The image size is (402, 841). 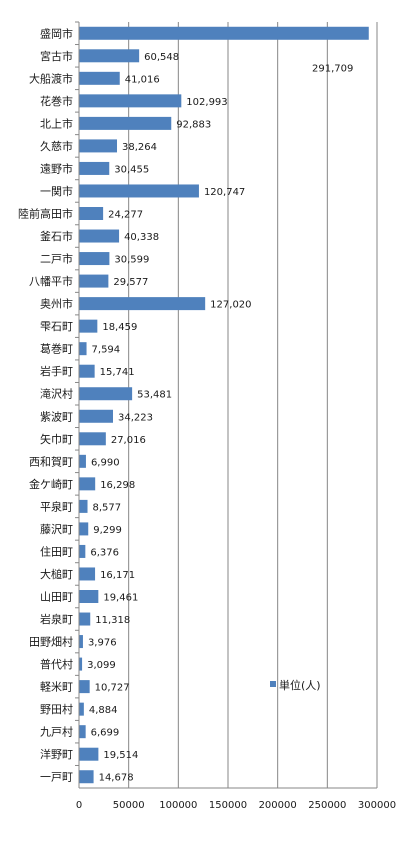 I want to click on data-label: 29,577, so click(x=130, y=282).